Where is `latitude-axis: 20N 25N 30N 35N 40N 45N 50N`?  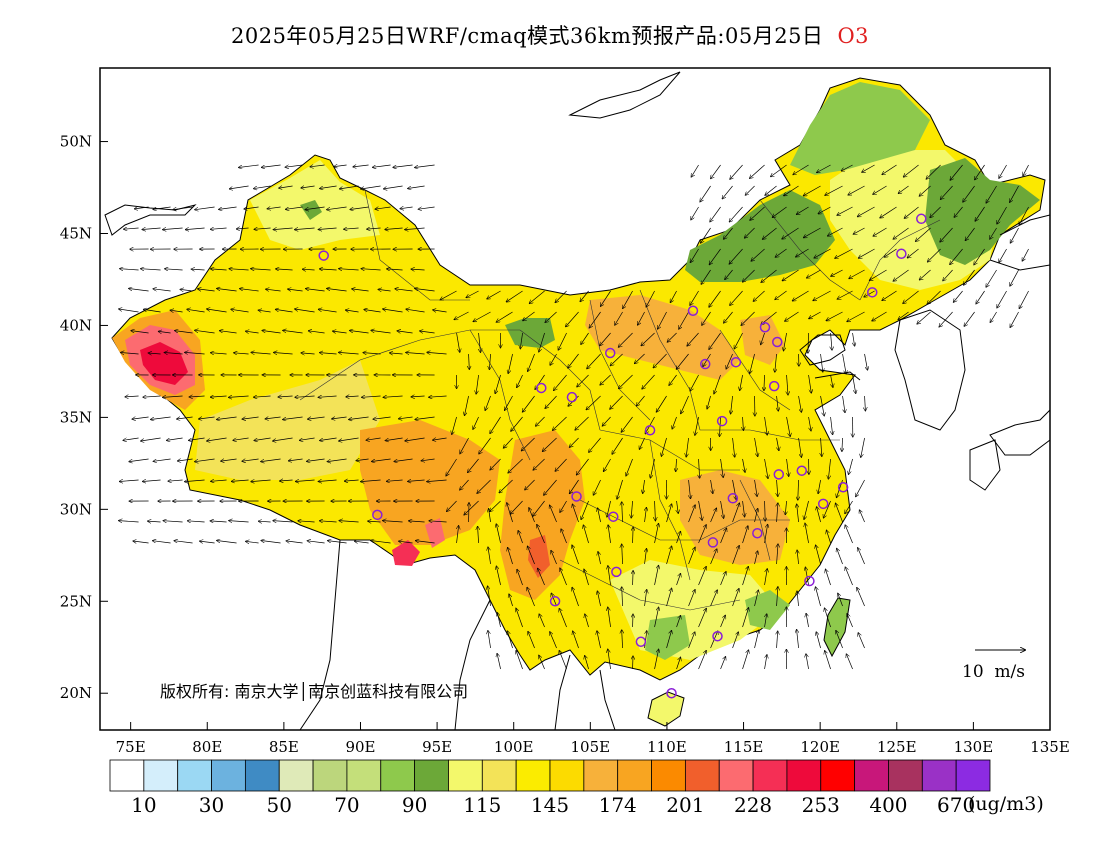 latitude-axis: 20N 25N 30N 35N 40N 45N 50N is located at coordinates (84, 417).